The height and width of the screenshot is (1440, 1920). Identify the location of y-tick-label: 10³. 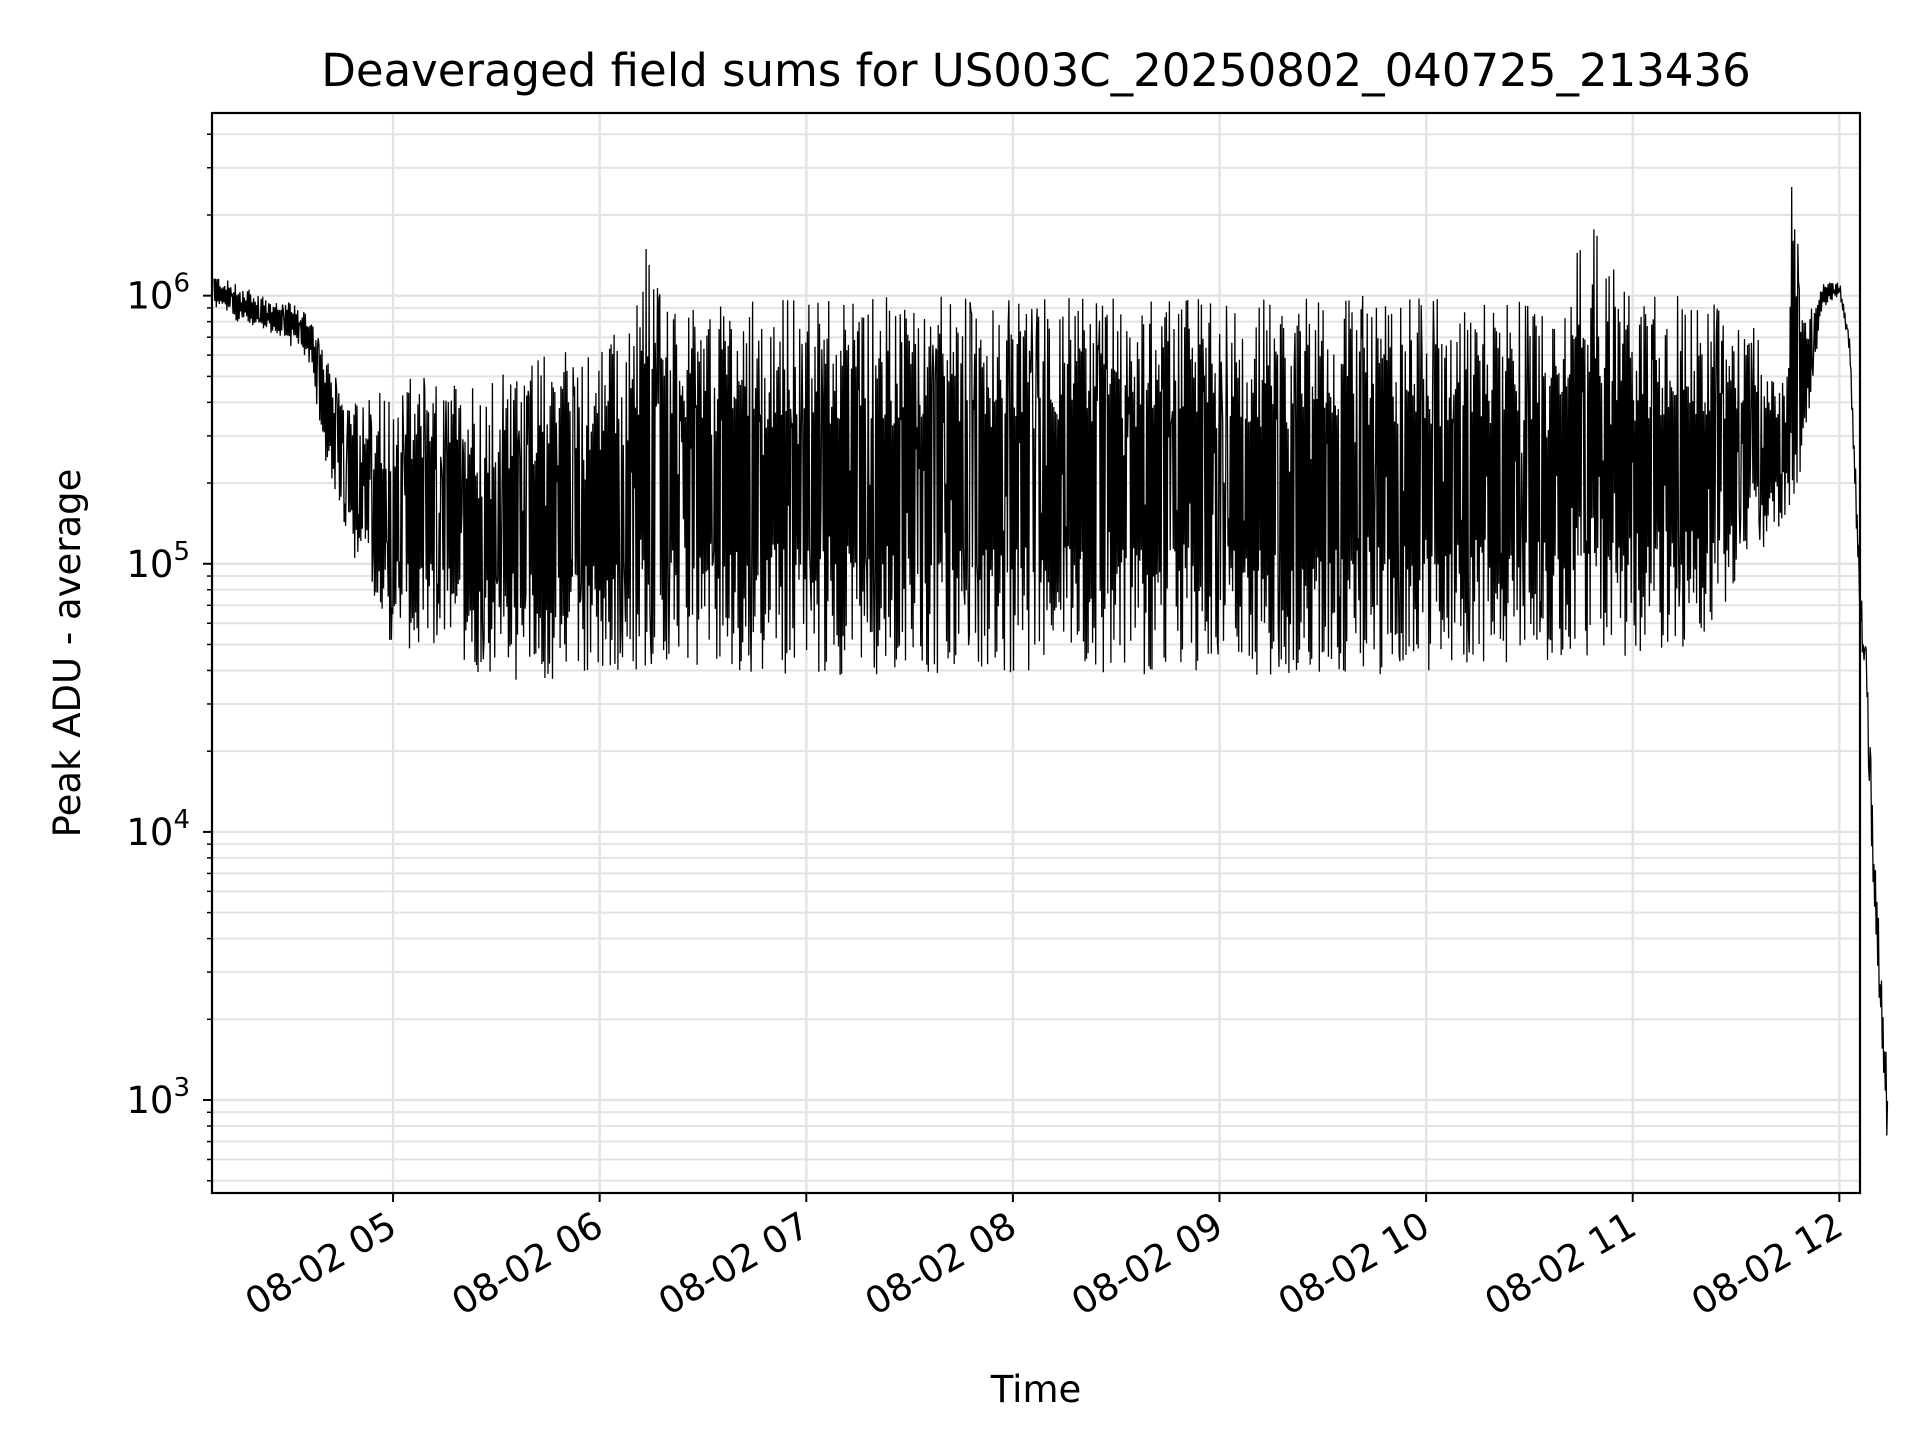
(158, 1097).